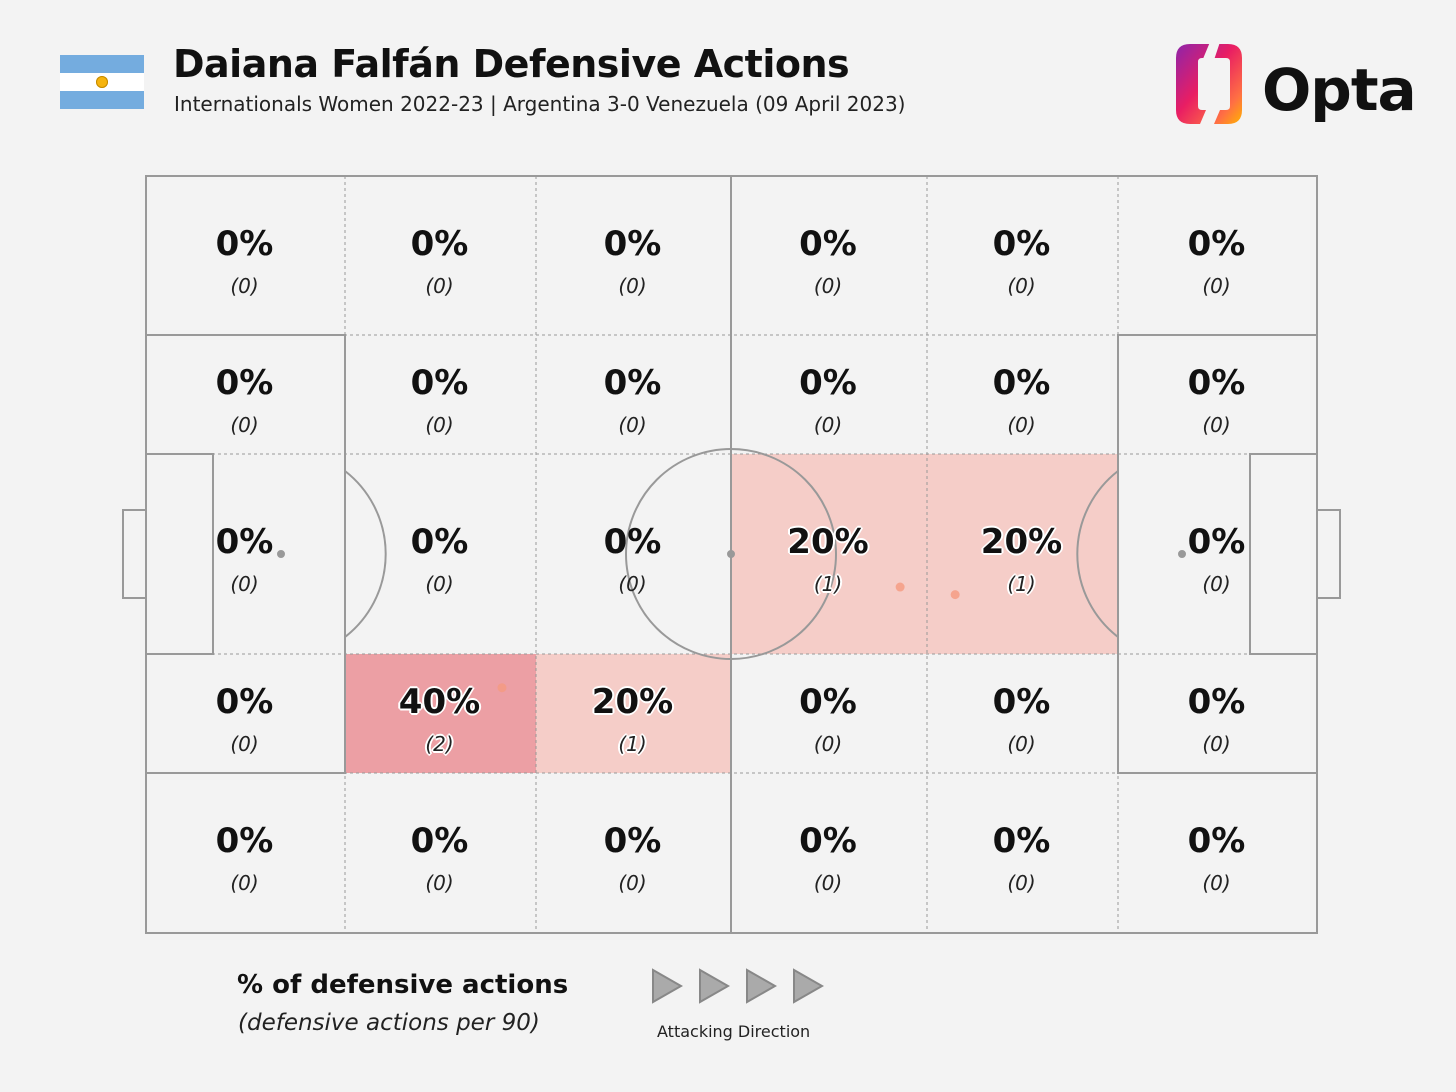 The height and width of the screenshot is (1092, 1456). What do you see at coordinates (389, 1023) in the screenshot?
I see `legend-subtitle: (defensive actions per 90)` at bounding box center [389, 1023].